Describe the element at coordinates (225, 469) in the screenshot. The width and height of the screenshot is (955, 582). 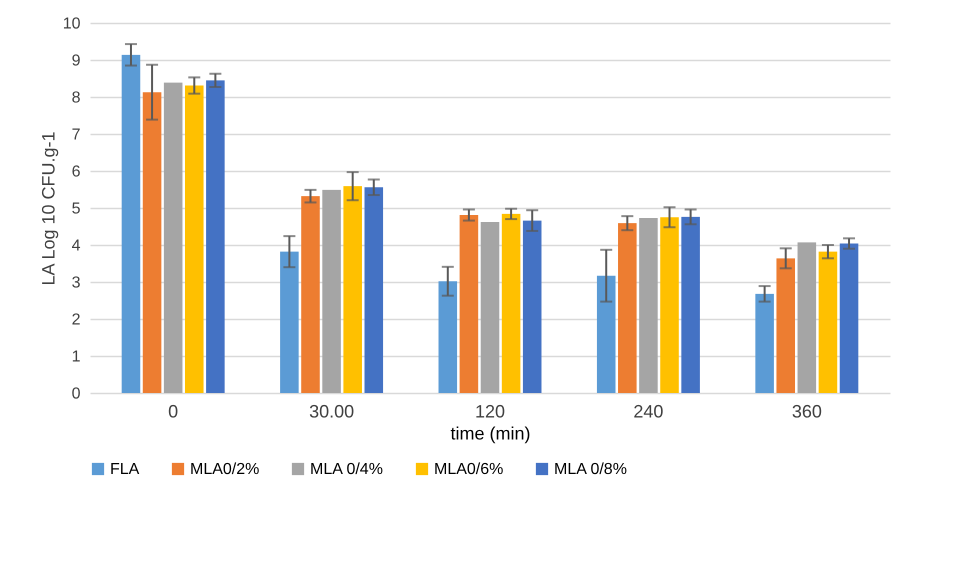
I see `legend-label: MLA0/2%` at that location.